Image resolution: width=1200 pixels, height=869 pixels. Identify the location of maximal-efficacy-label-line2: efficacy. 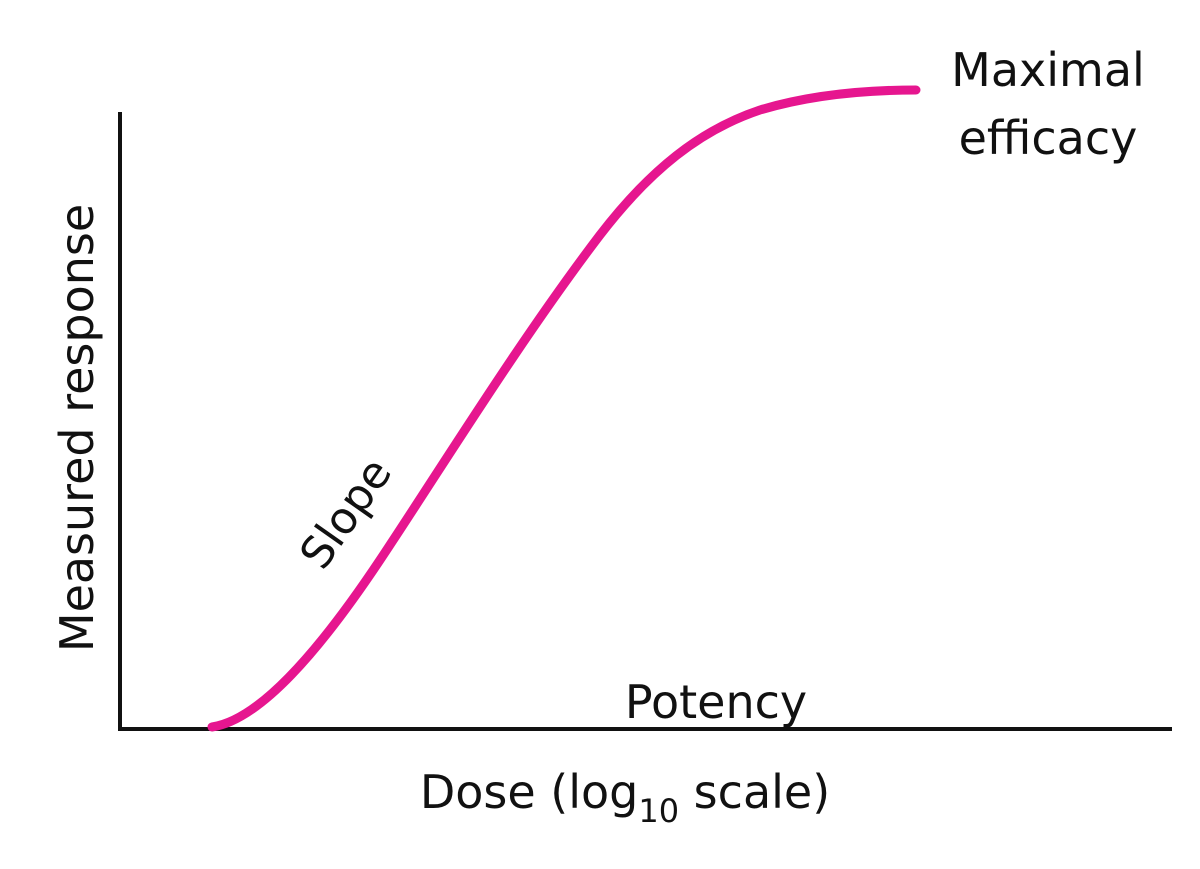
(1048, 138).